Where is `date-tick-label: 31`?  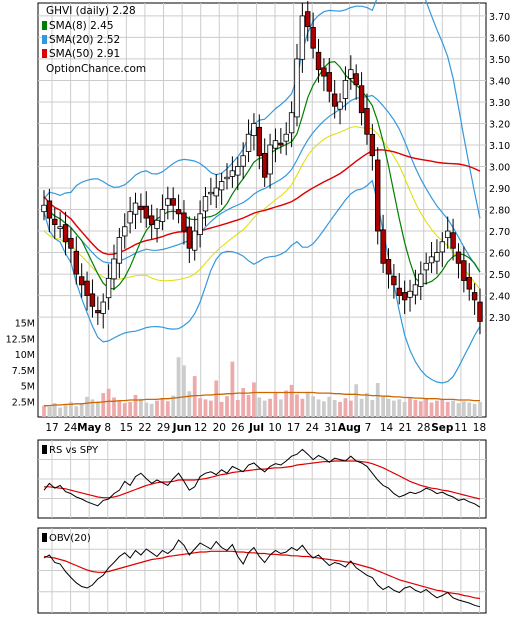
date-tick-label: 31 is located at coordinates (330, 428).